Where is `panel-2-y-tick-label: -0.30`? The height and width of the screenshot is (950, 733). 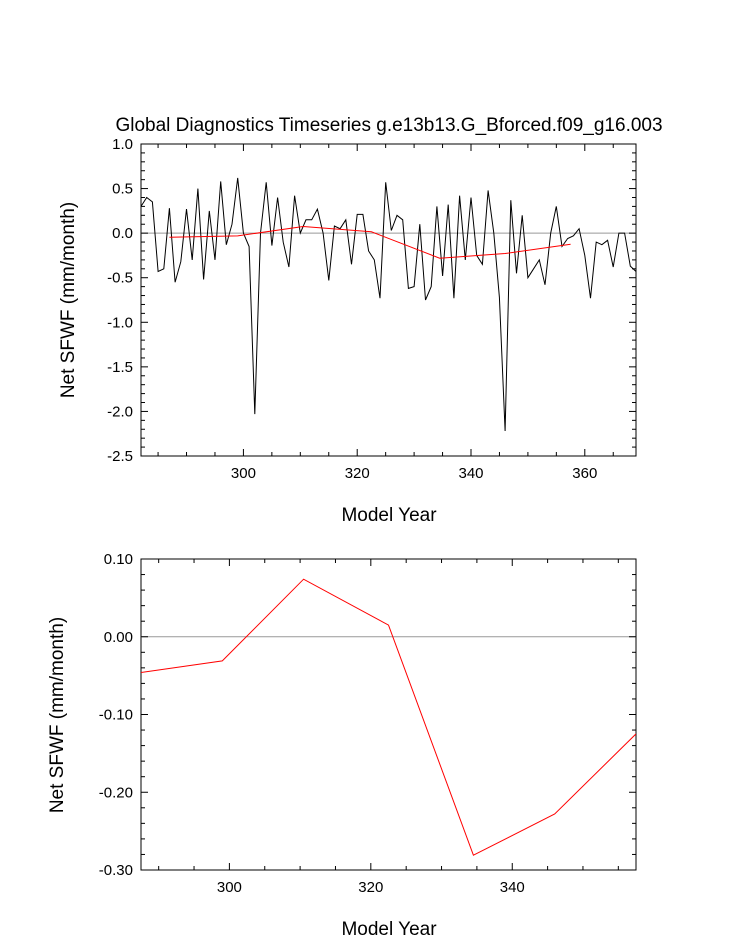
panel-2-y-tick-label: -0.30 is located at coordinates (116, 870).